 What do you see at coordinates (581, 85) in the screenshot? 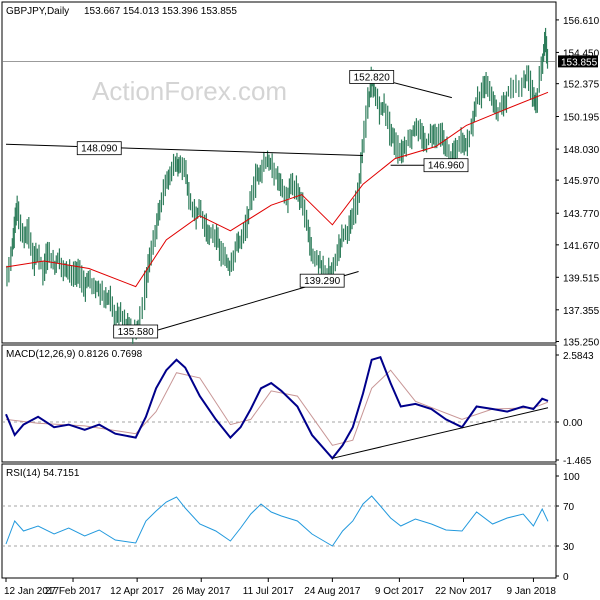
I see `price-y-tick-label: 152.375` at bounding box center [581, 85].